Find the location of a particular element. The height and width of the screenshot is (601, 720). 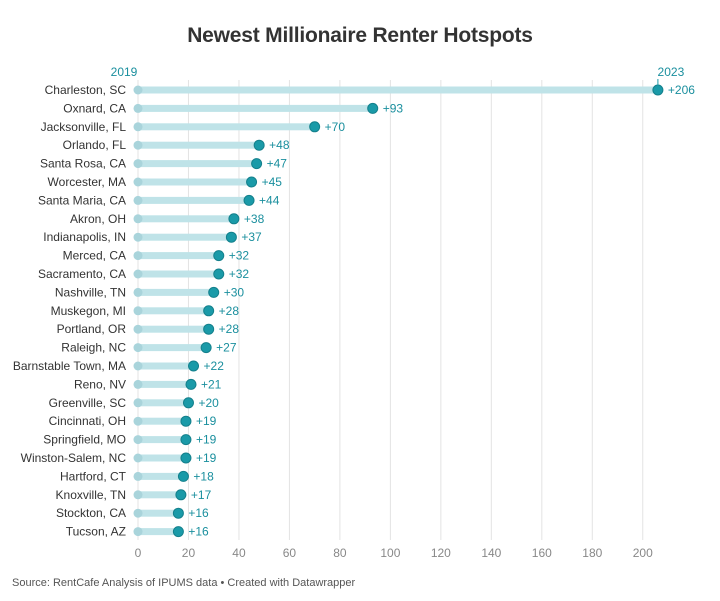

data-row: +21 is located at coordinates (177, 384).